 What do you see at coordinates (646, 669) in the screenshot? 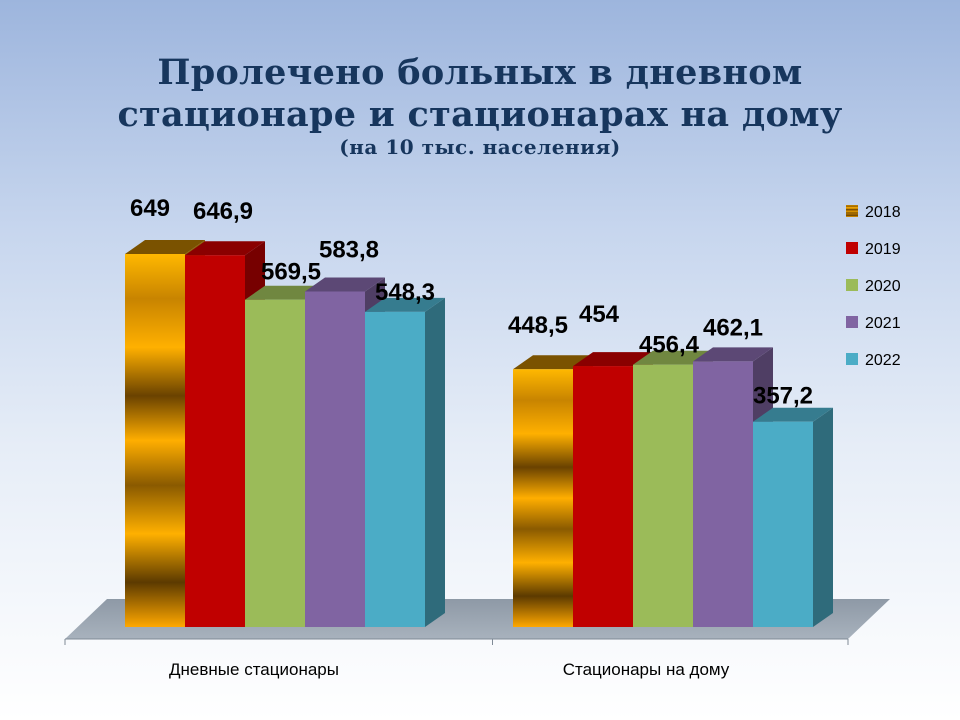
I see `category-label: Стационары на дому` at bounding box center [646, 669].